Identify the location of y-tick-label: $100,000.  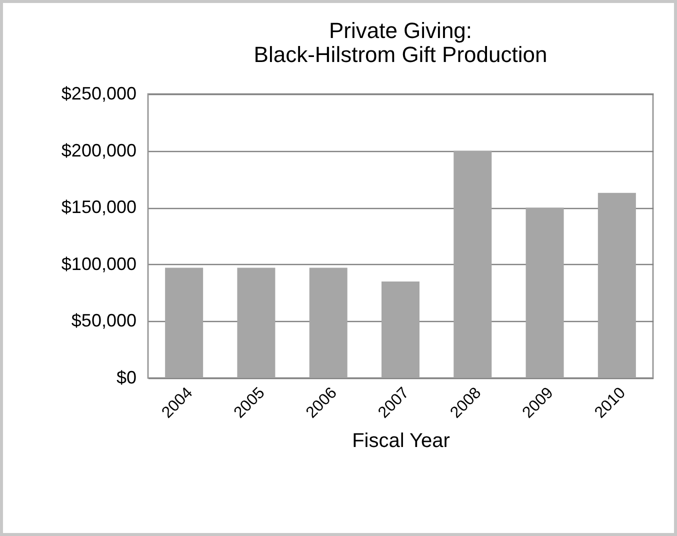
(98, 264).